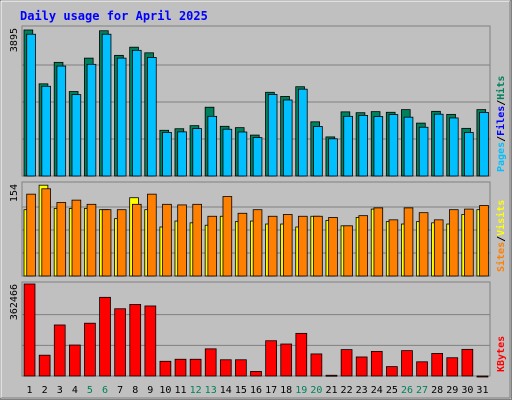  I want to click on x-tick-label-day-24: 24, so click(377, 390).